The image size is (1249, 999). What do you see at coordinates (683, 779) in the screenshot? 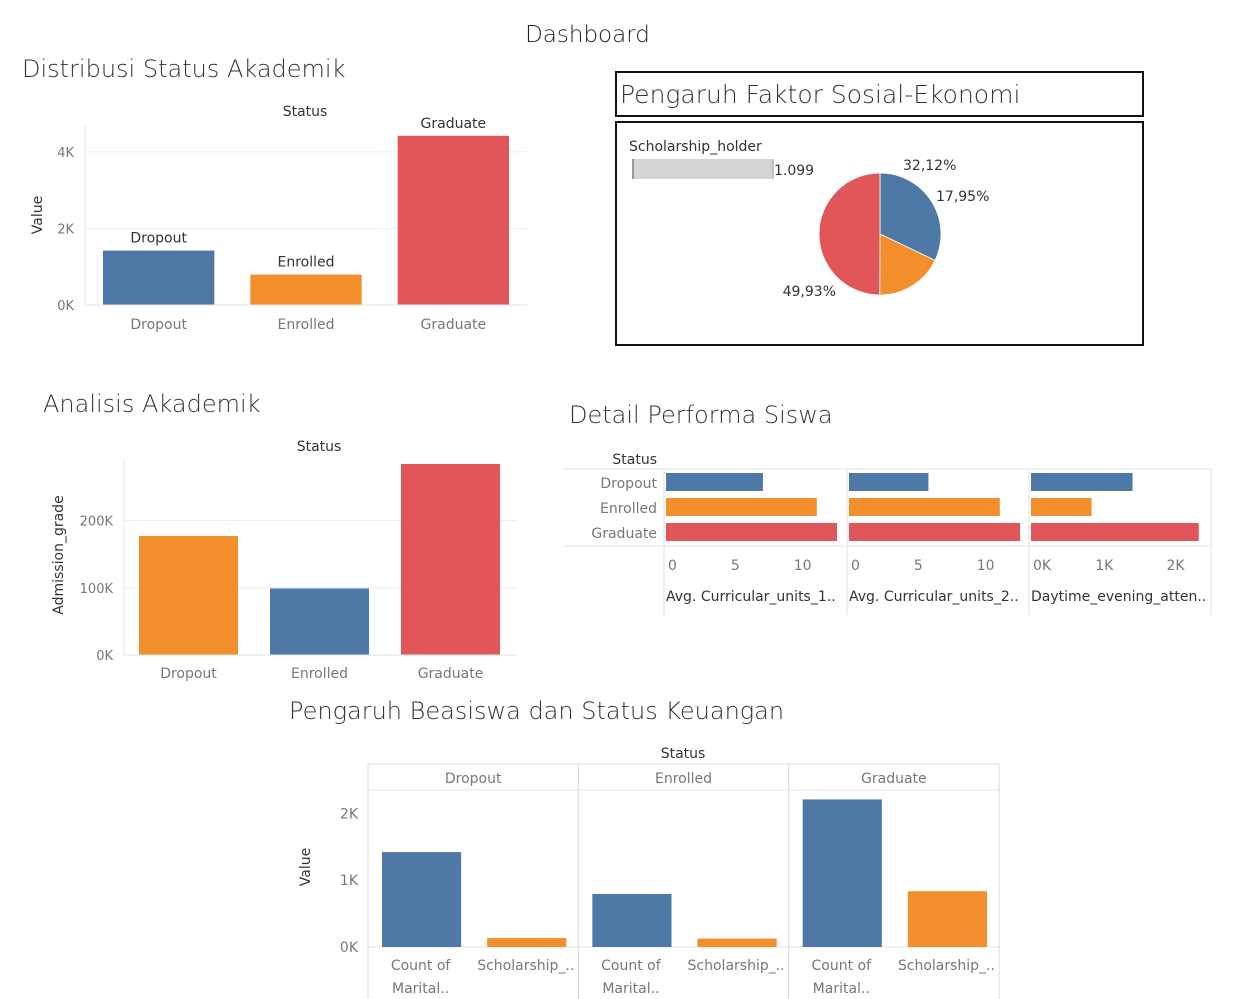
I see `group-header: Enrolled` at bounding box center [683, 779].